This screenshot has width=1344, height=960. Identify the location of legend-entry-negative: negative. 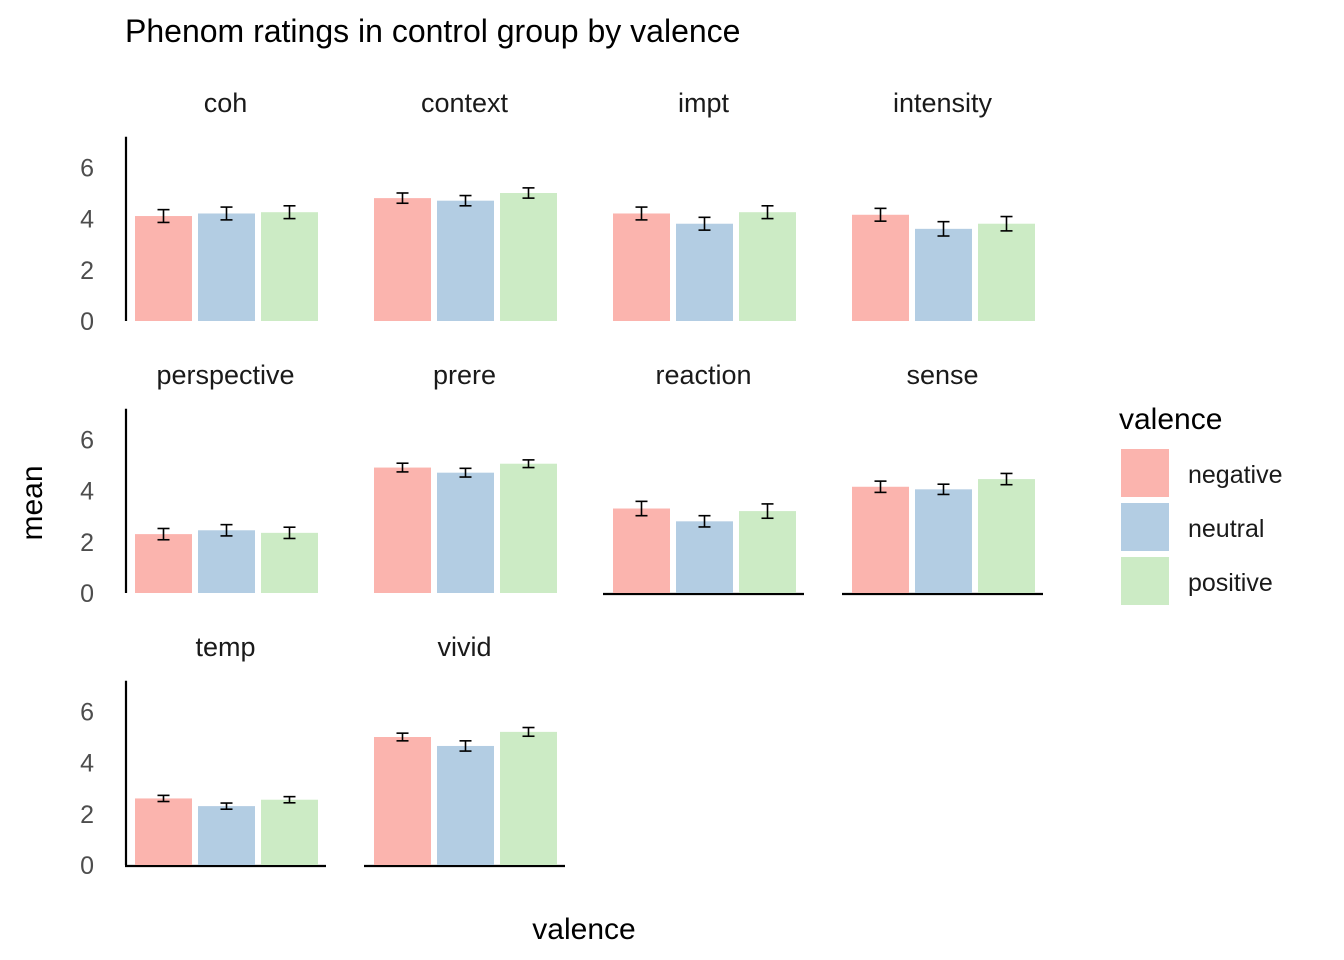
(1202, 473).